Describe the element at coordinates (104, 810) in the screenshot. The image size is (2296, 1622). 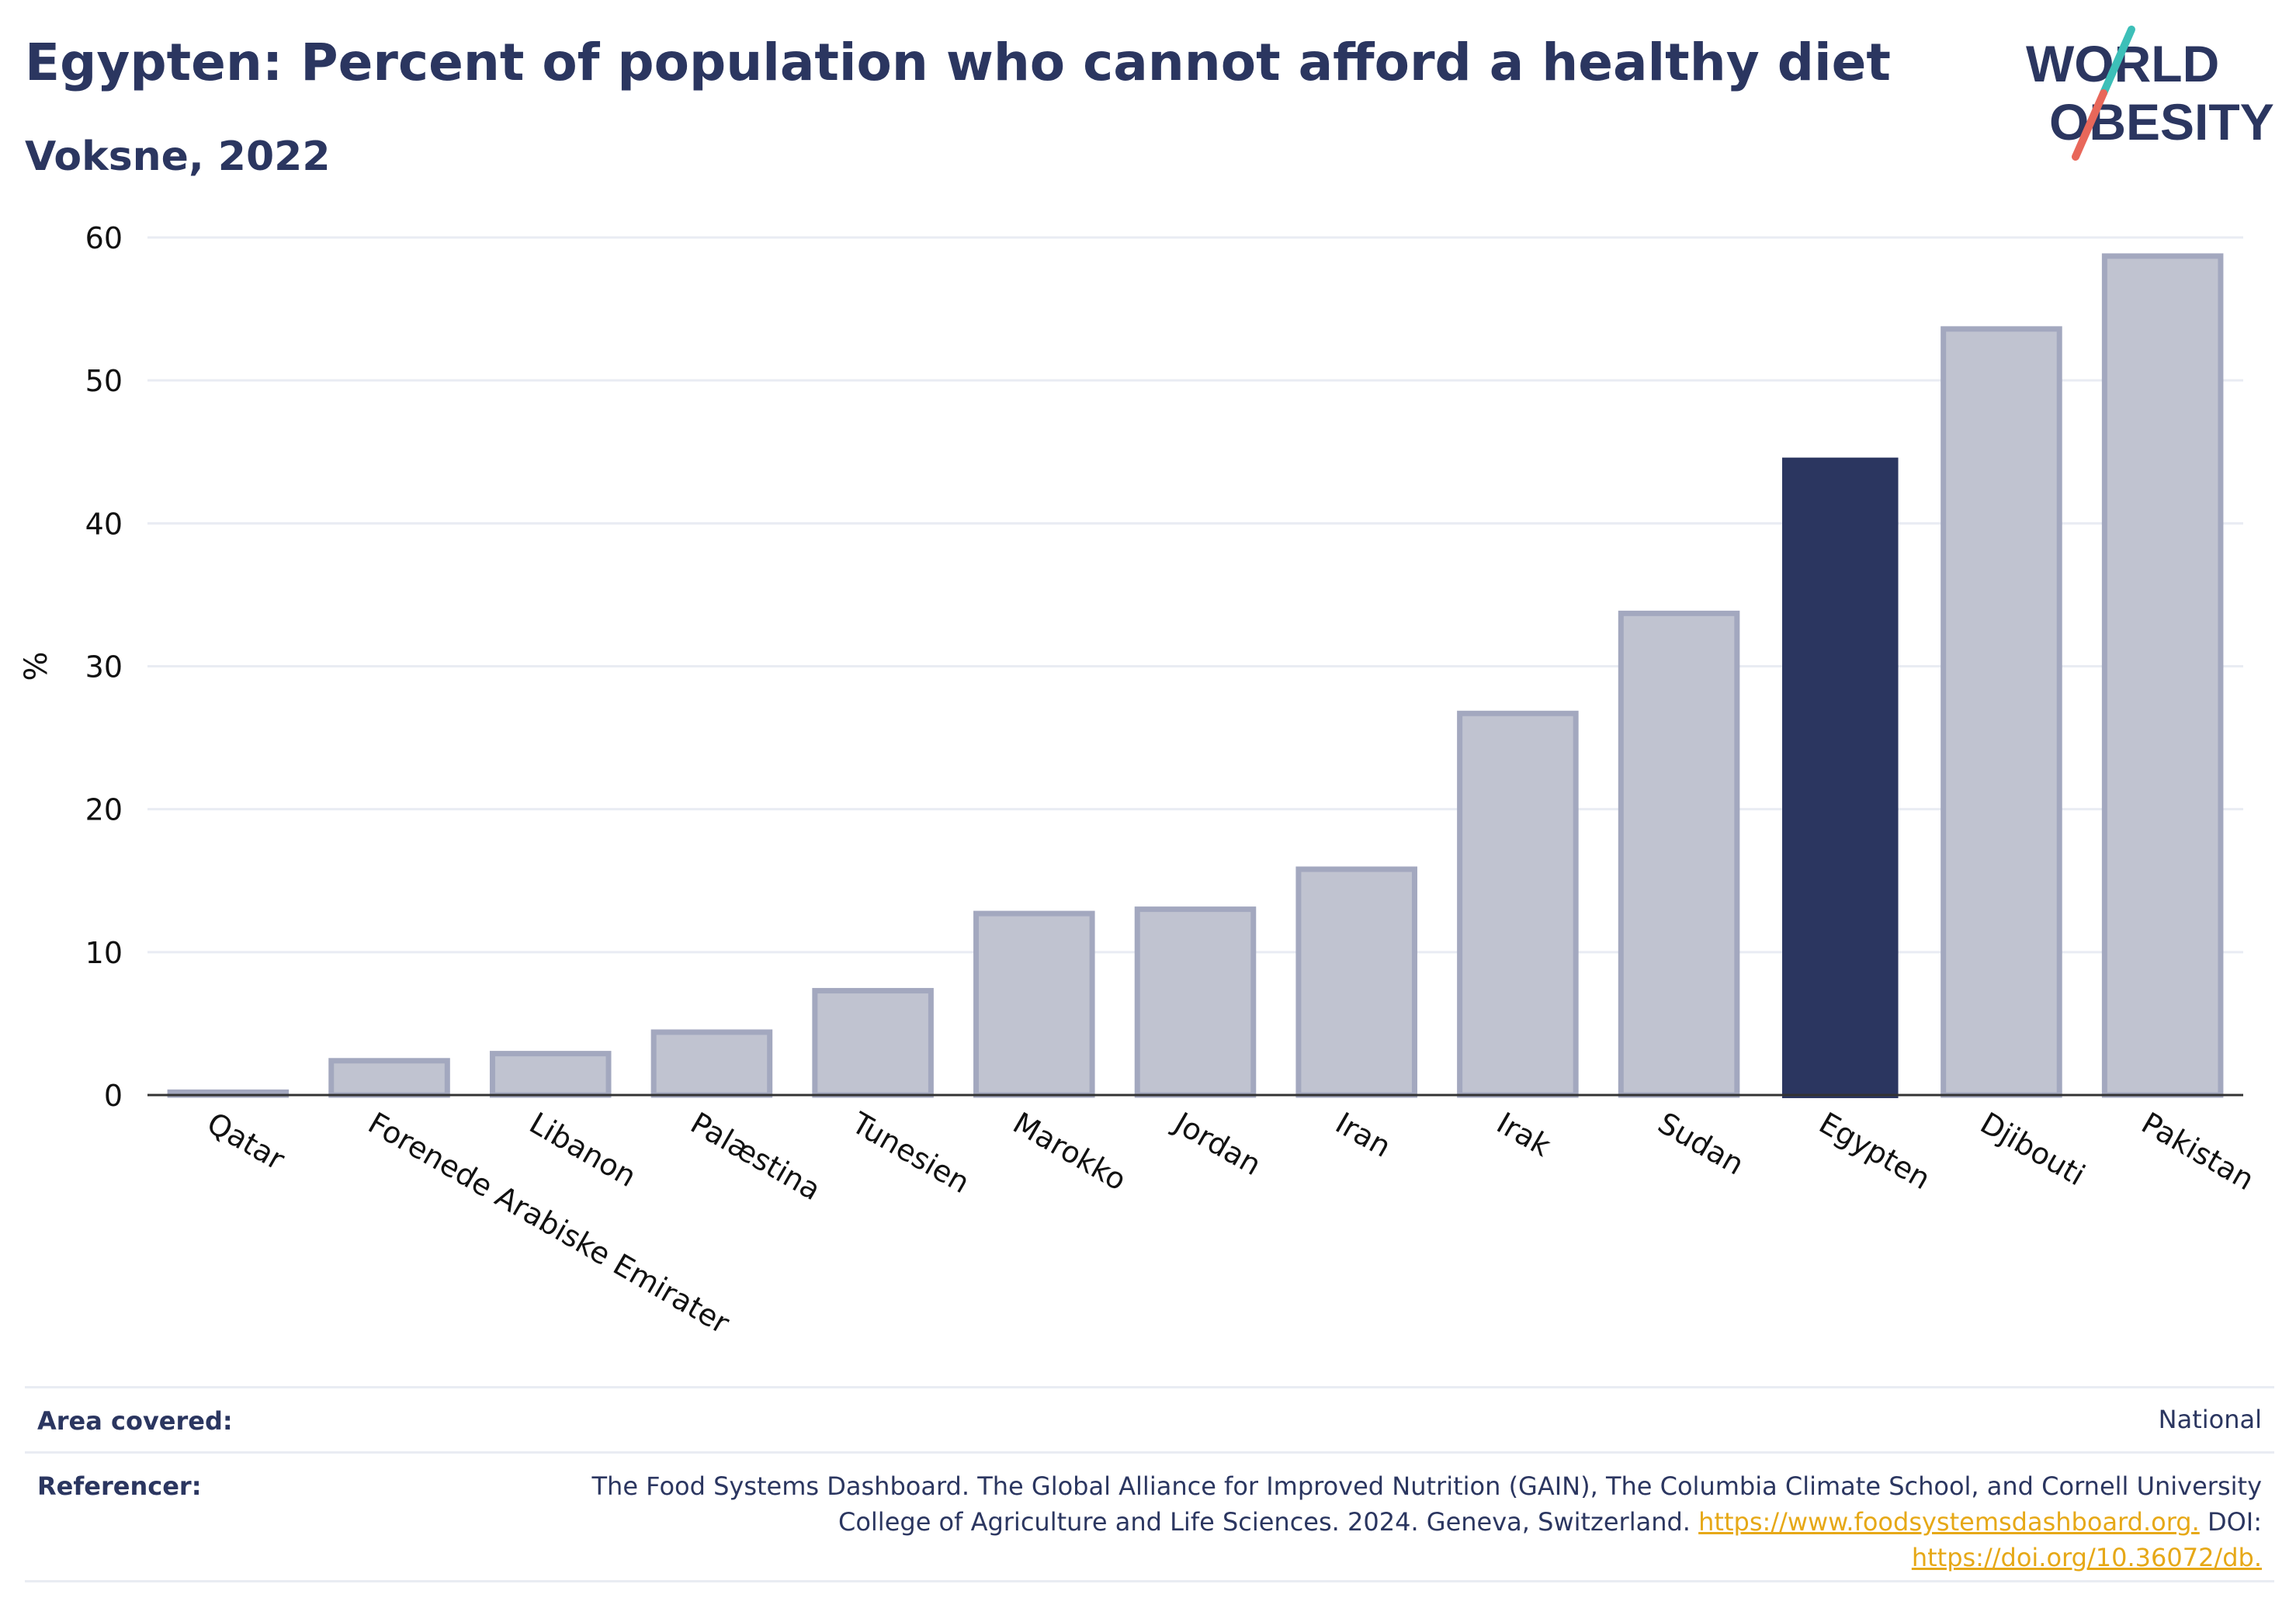
I see `y-tick-label: 20` at that location.